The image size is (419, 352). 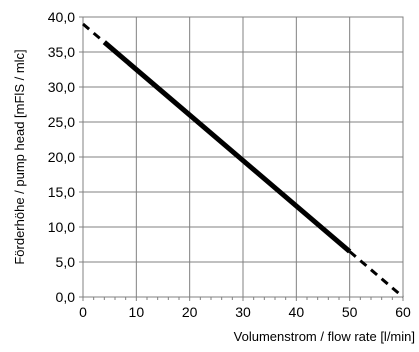 What do you see at coordinates (66, 262) in the screenshot?
I see `y-tick-label: 5,0` at bounding box center [66, 262].